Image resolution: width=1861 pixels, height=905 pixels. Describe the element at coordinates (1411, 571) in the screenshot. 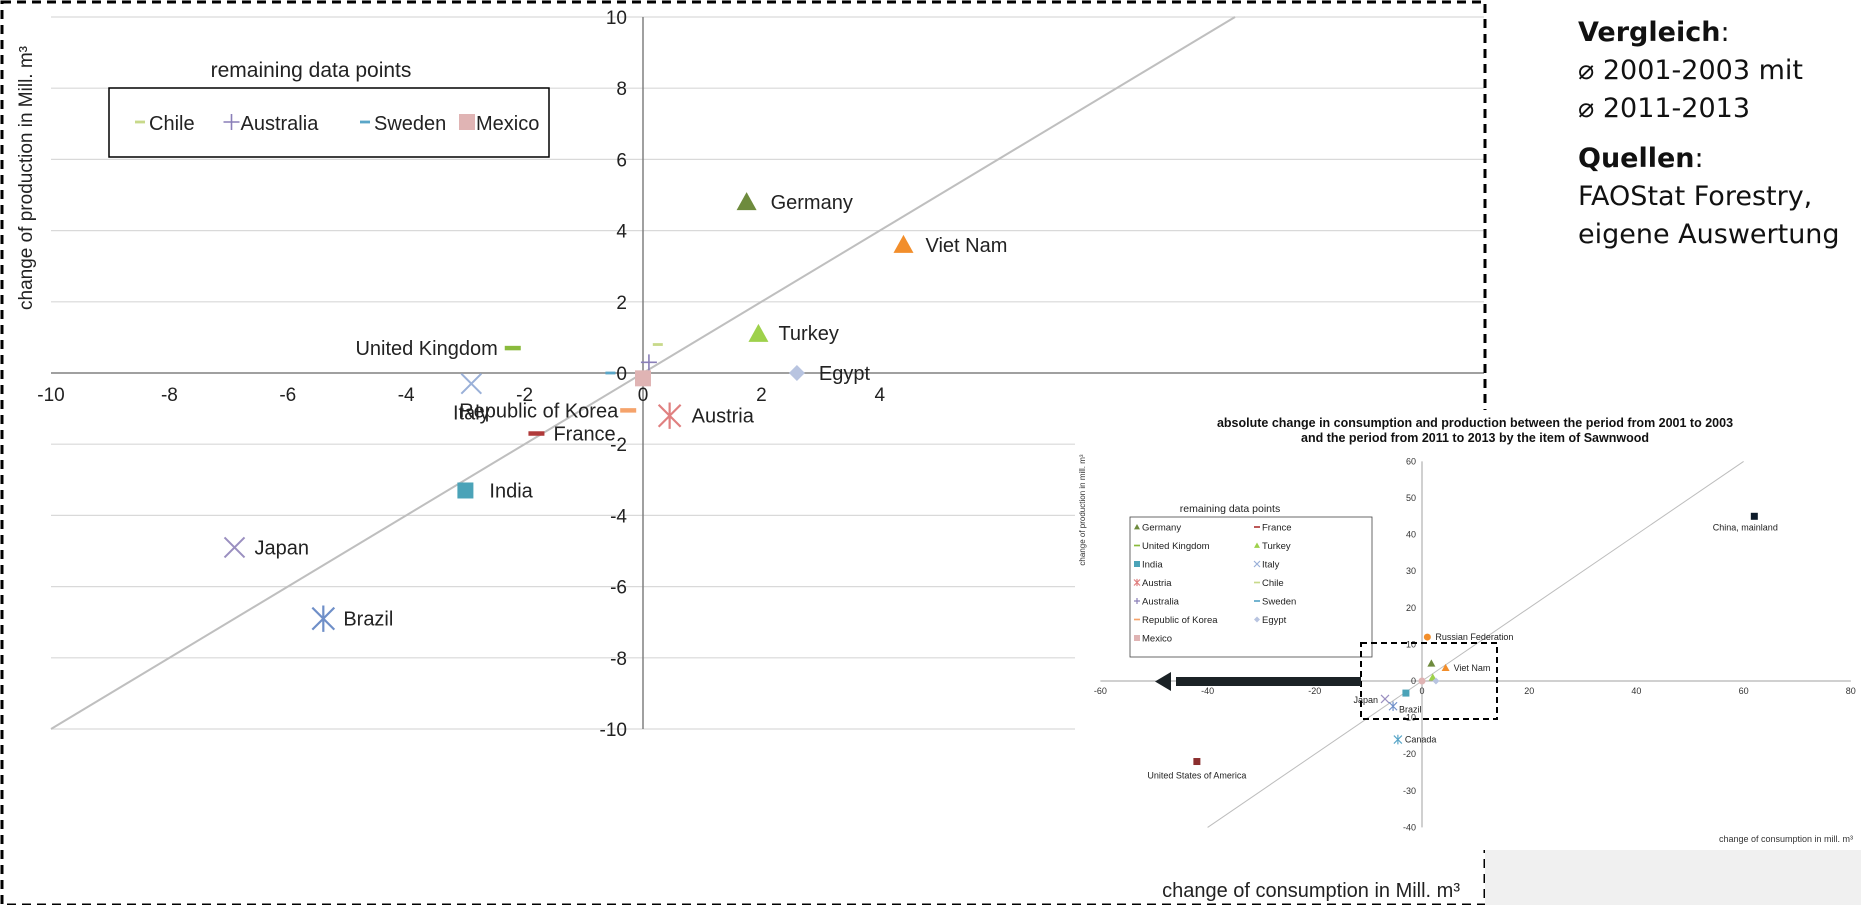

I see `inset-y-tick-label: 30` at that location.